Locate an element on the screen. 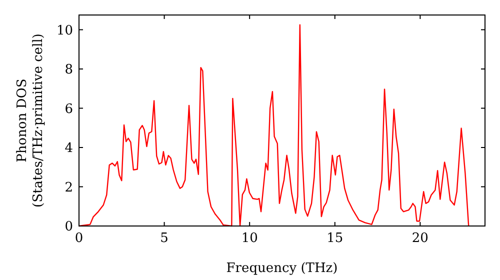  y-tick-label: 0 is located at coordinates (68, 227).